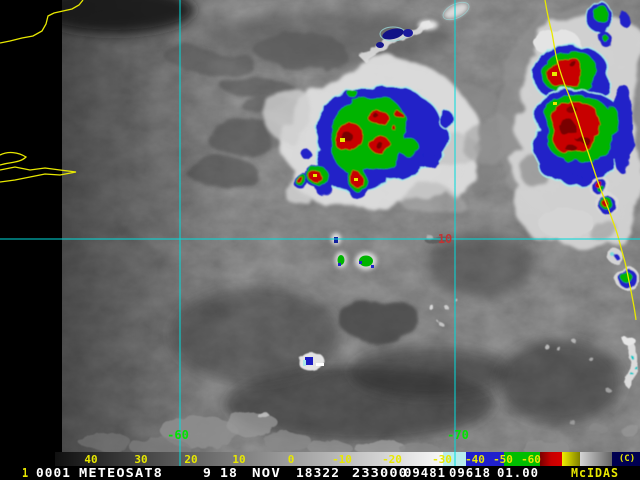 Image resolution: width=640 pixels, height=480 pixels. What do you see at coordinates (392, 459) in the screenshot?
I see `colorbar-tick-n20: -20` at bounding box center [392, 459].